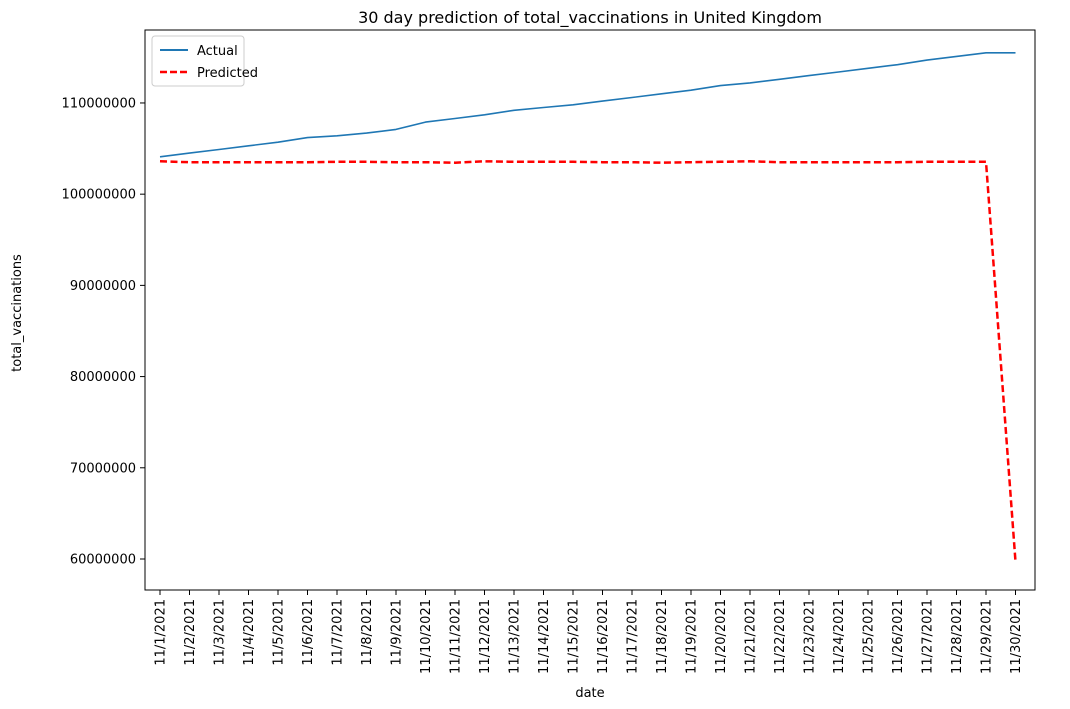  What do you see at coordinates (485, 636) in the screenshot?
I see `x-tick-label: 11/12/2021` at bounding box center [485, 636].